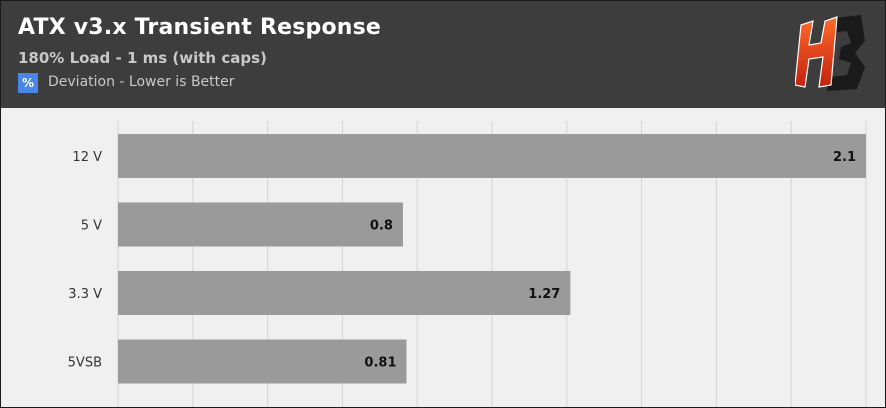 Image resolution: width=886 pixels, height=408 pixels. I want to click on bar-5vsb, so click(262, 361).